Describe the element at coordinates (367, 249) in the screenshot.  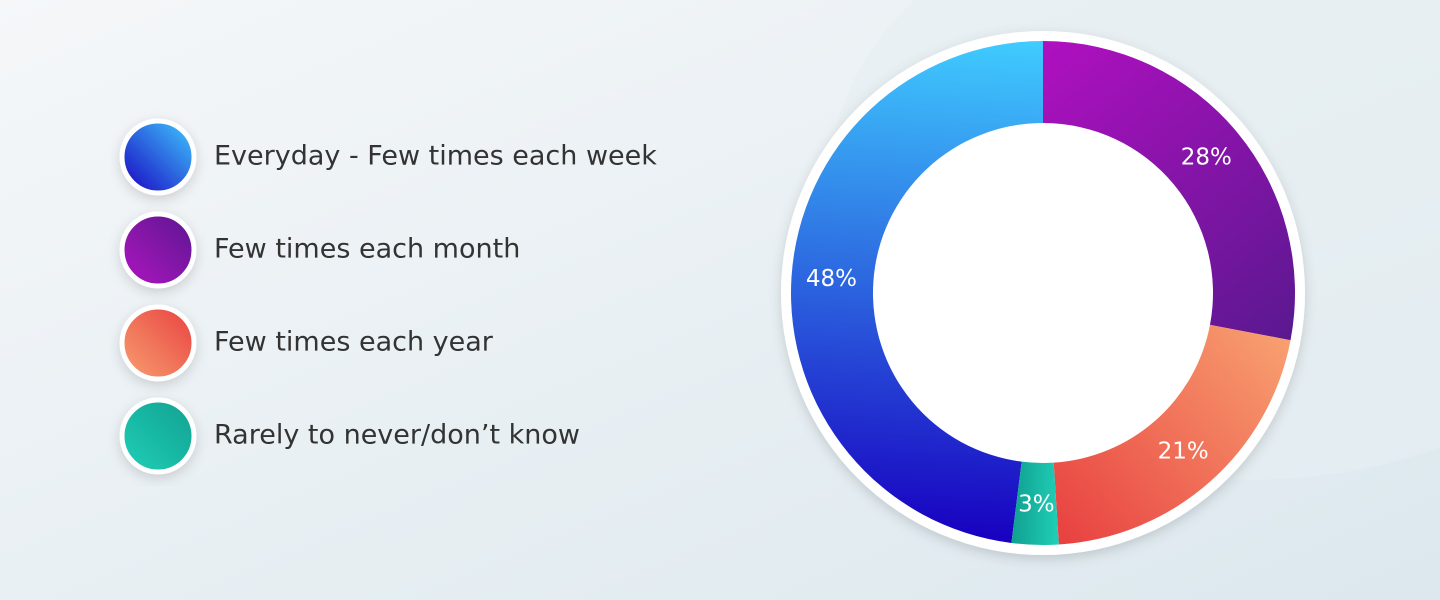
I see `legend-label: Few times each month` at that location.